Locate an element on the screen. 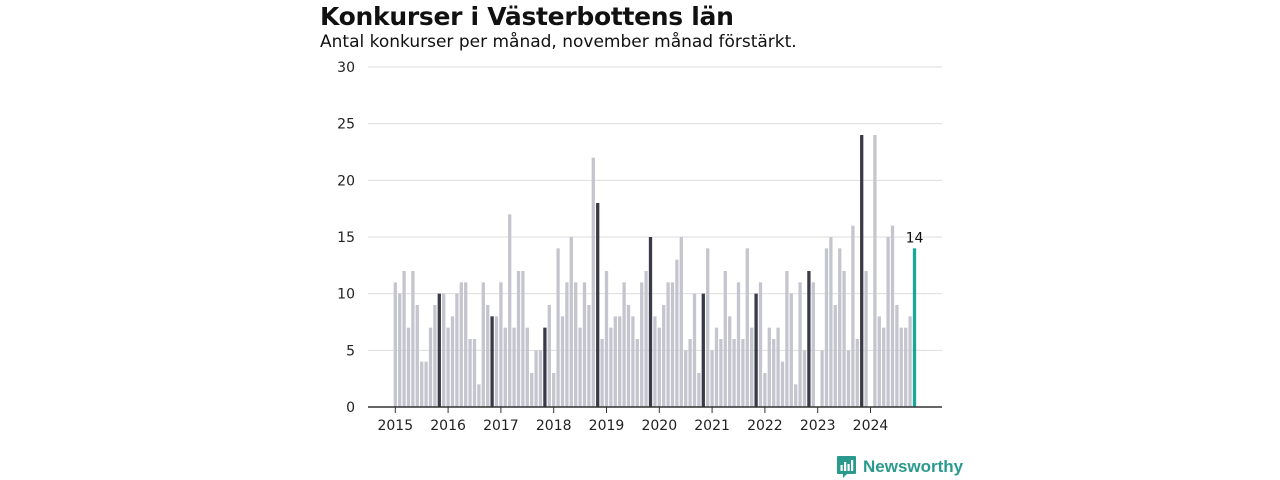 The width and height of the screenshot is (1280, 480). y-tick-label: 0 is located at coordinates (350, 408).